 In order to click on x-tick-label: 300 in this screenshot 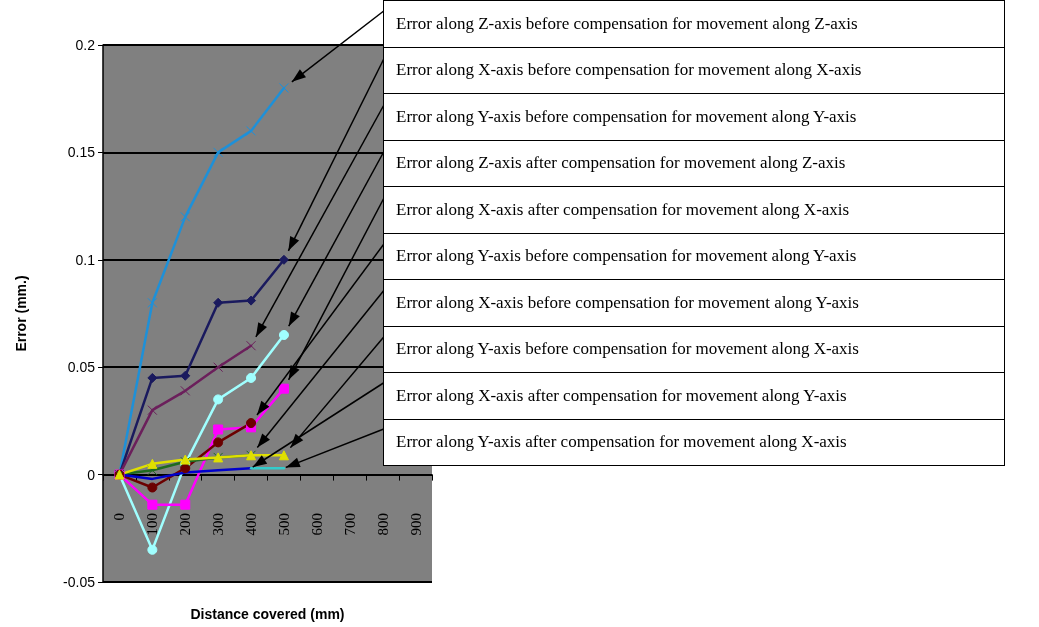, I will do `click(218, 524)`.